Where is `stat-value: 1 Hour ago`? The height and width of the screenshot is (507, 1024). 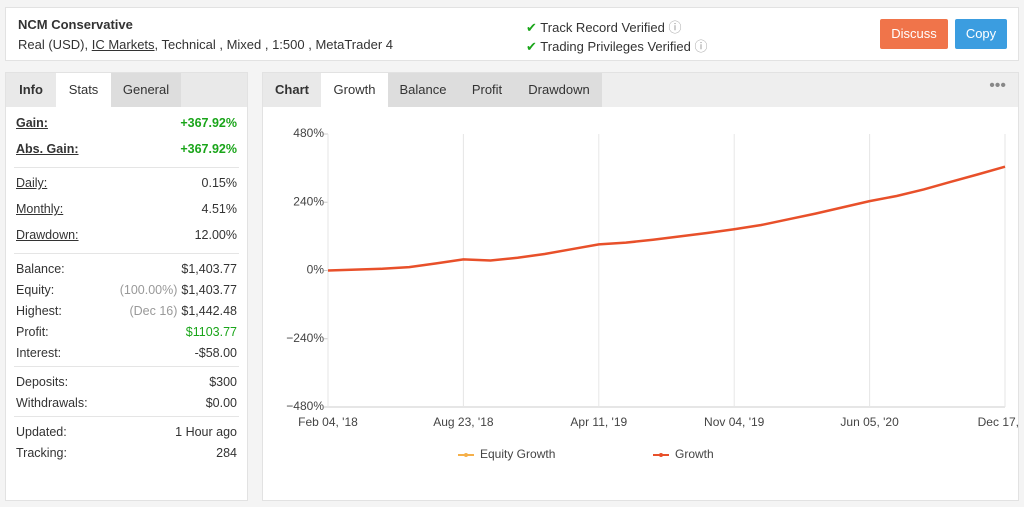 stat-value: 1 Hour ago is located at coordinates (206, 432).